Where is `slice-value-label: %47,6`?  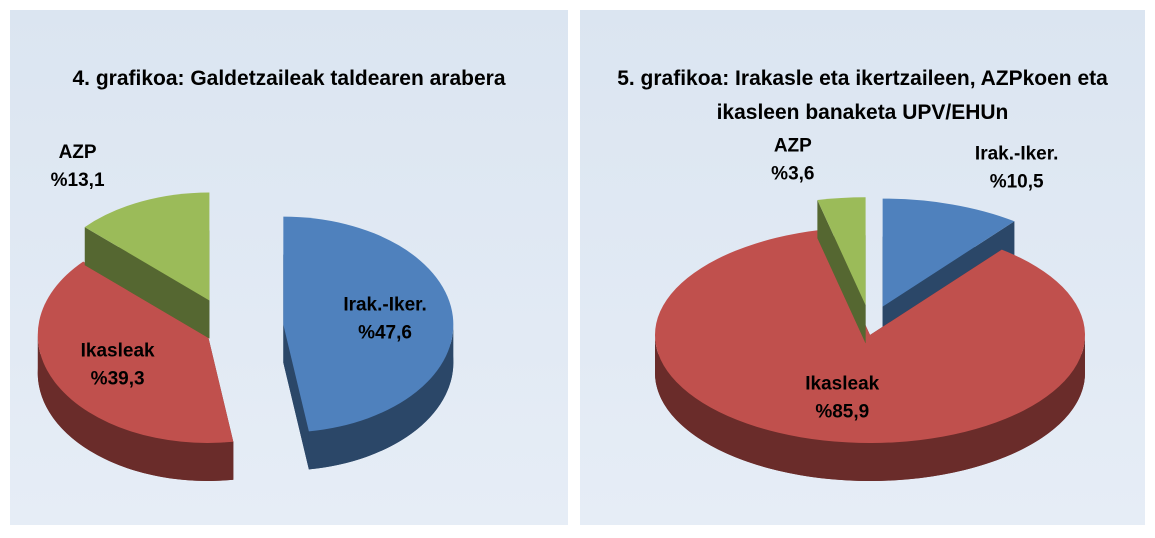
slice-value-label: %47,6 is located at coordinates (385, 333).